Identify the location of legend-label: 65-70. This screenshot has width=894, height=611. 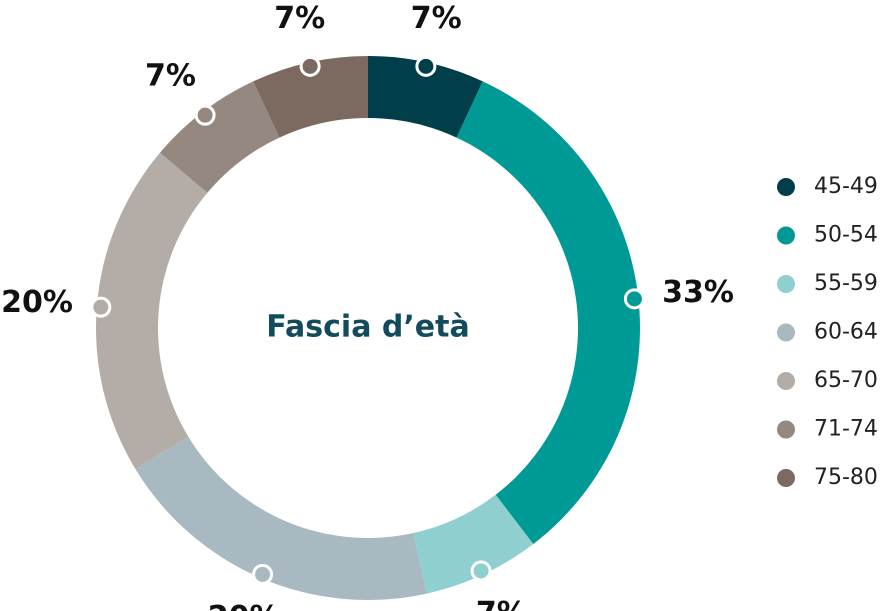
(846, 380).